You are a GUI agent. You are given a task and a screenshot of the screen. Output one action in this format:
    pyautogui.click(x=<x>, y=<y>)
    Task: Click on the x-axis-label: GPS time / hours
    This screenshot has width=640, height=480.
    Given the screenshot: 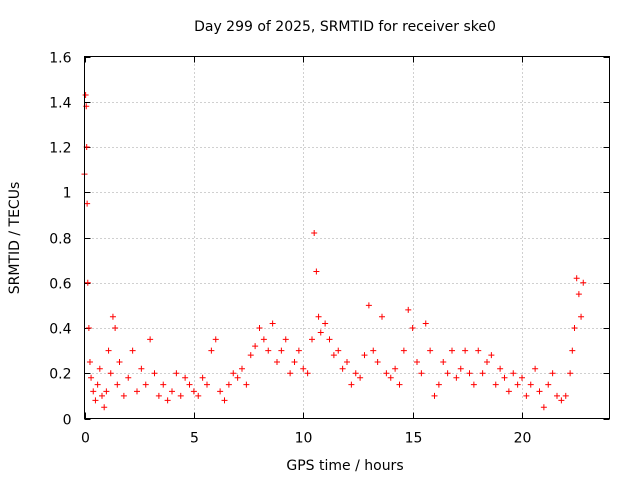 What is the action you would take?
    pyautogui.click(x=344, y=466)
    